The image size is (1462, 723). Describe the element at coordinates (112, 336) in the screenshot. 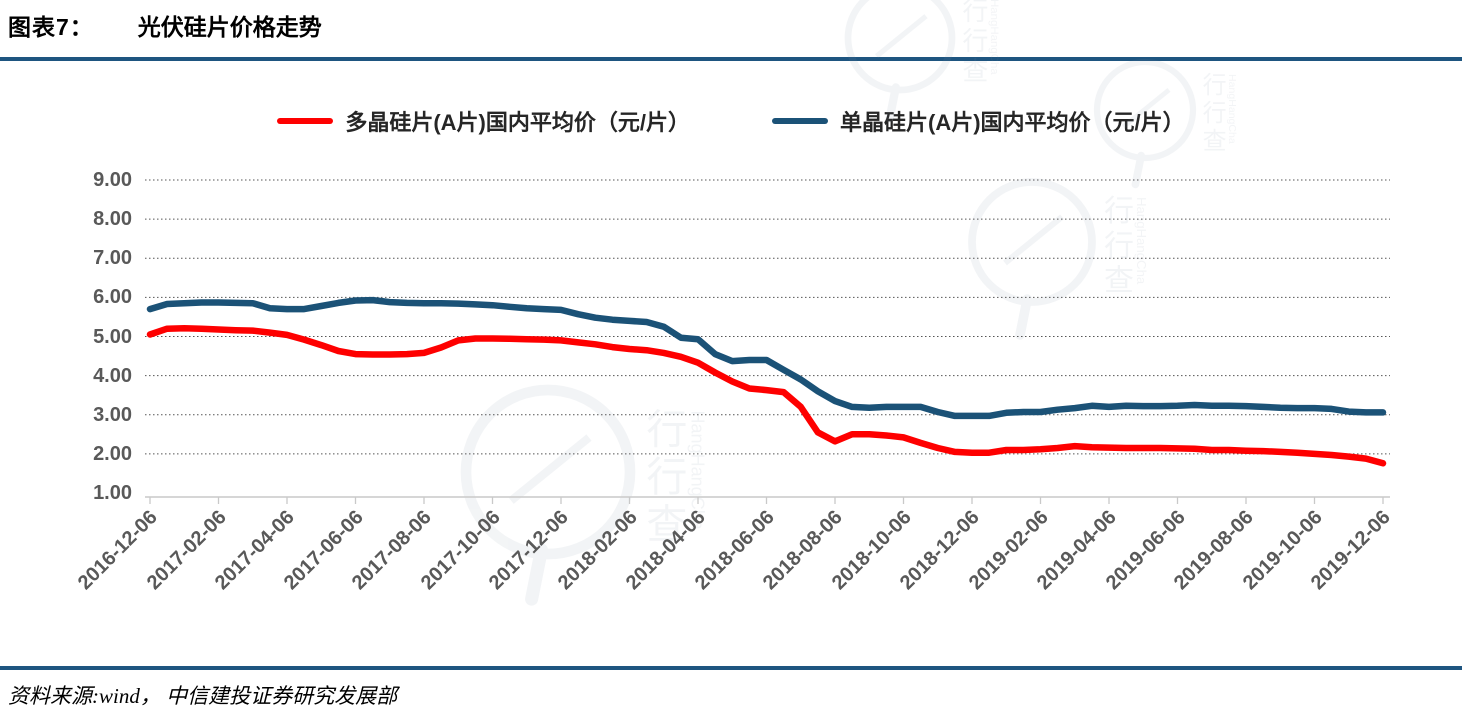

I see `y-tick-label: 5.00` at that location.